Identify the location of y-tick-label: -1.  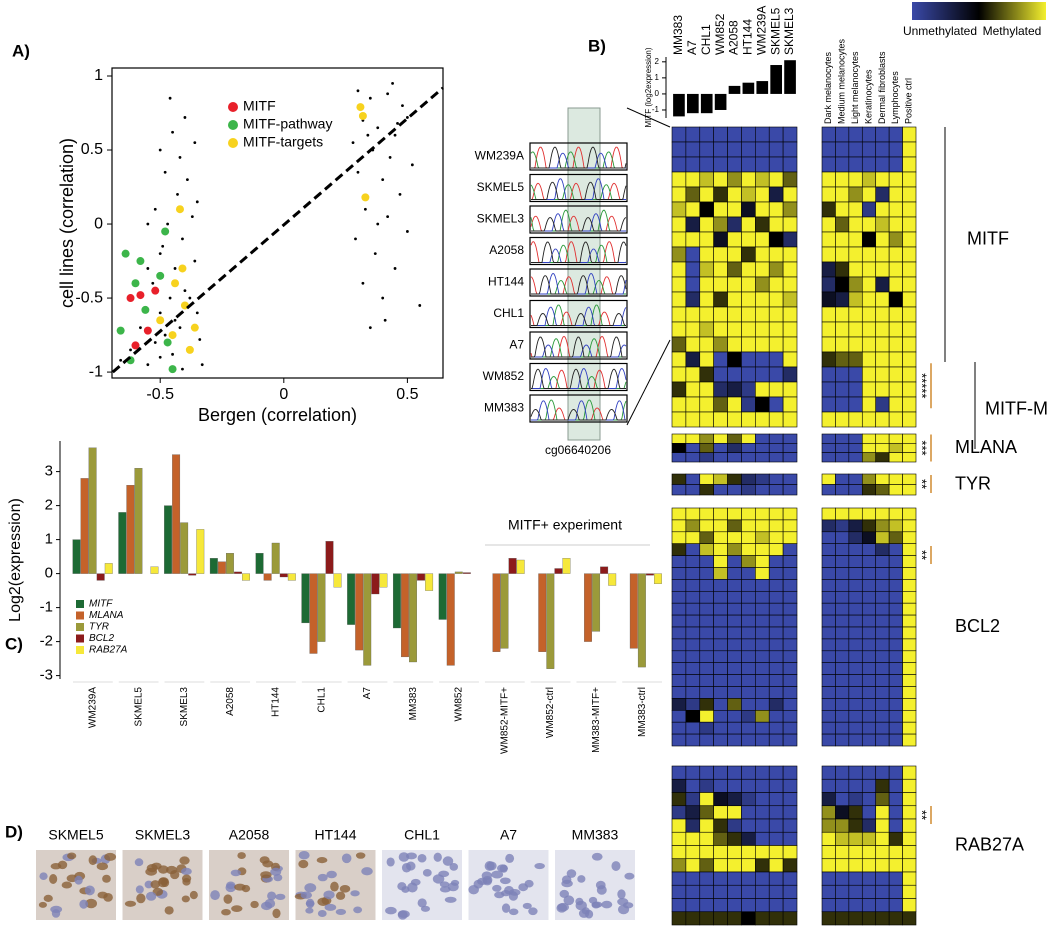
(46, 607).